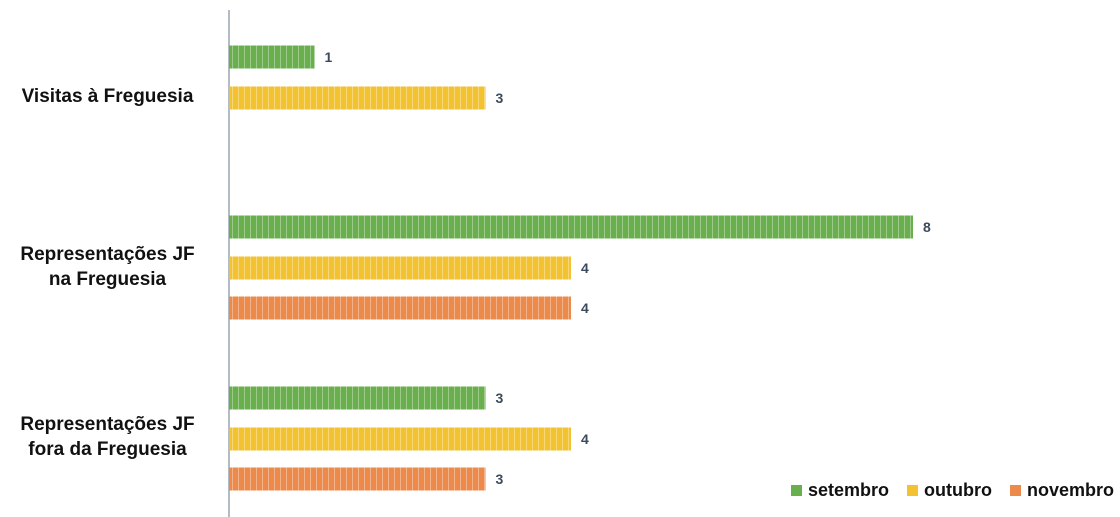 This screenshot has width=1120, height=517. I want to click on legend-swatch-novembro, so click(1015, 490).